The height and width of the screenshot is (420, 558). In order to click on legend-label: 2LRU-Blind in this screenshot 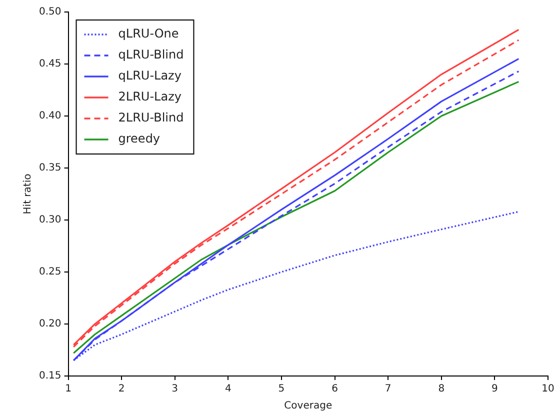, I will do `click(151, 117)`.